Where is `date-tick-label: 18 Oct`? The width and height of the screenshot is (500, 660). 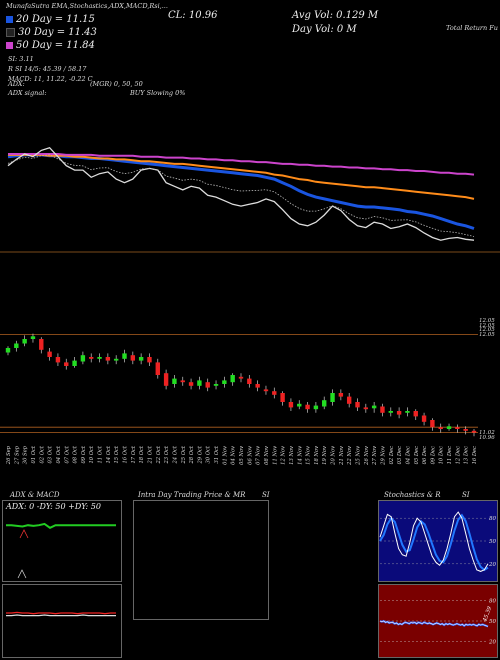 date-tick-label: 18 Oct is located at coordinates (142, 454).